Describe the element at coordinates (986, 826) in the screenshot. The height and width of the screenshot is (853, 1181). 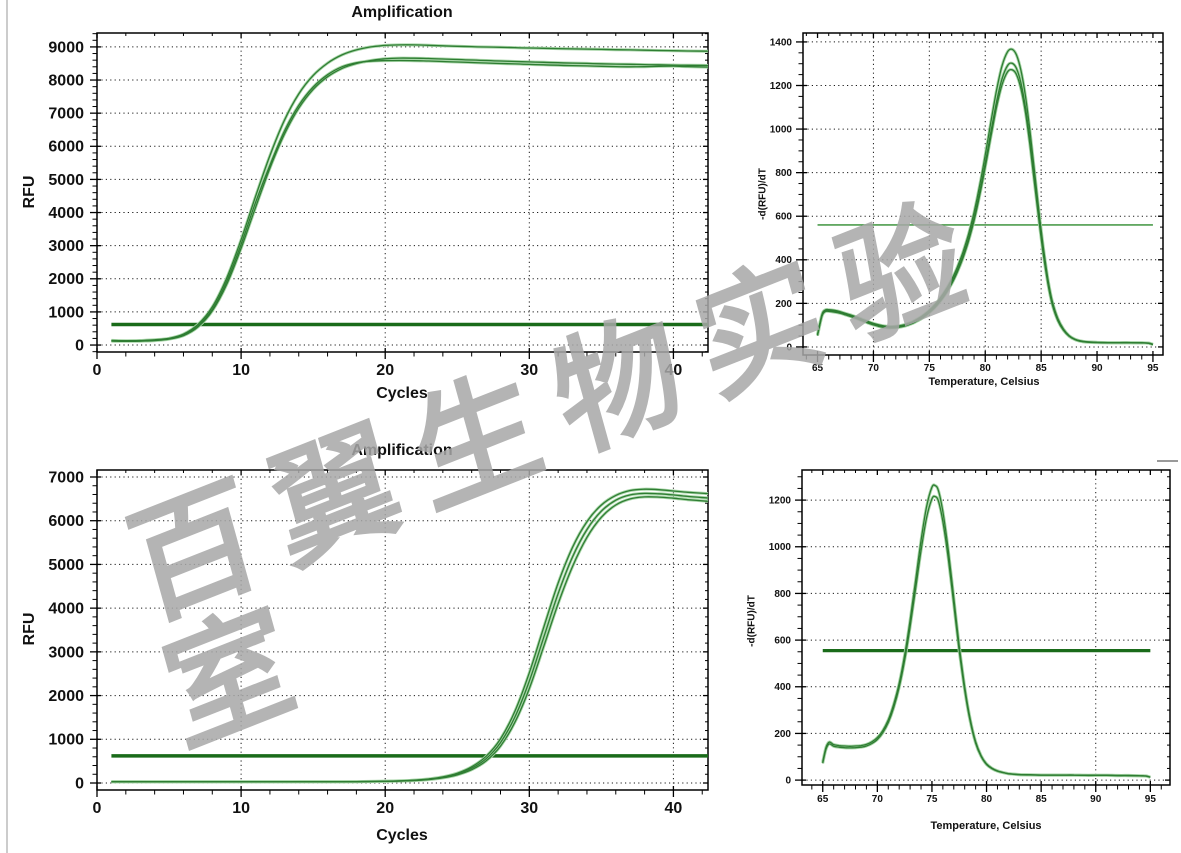
I see `x-axis-label-temperature-bottom: Temperature, Celsius` at that location.